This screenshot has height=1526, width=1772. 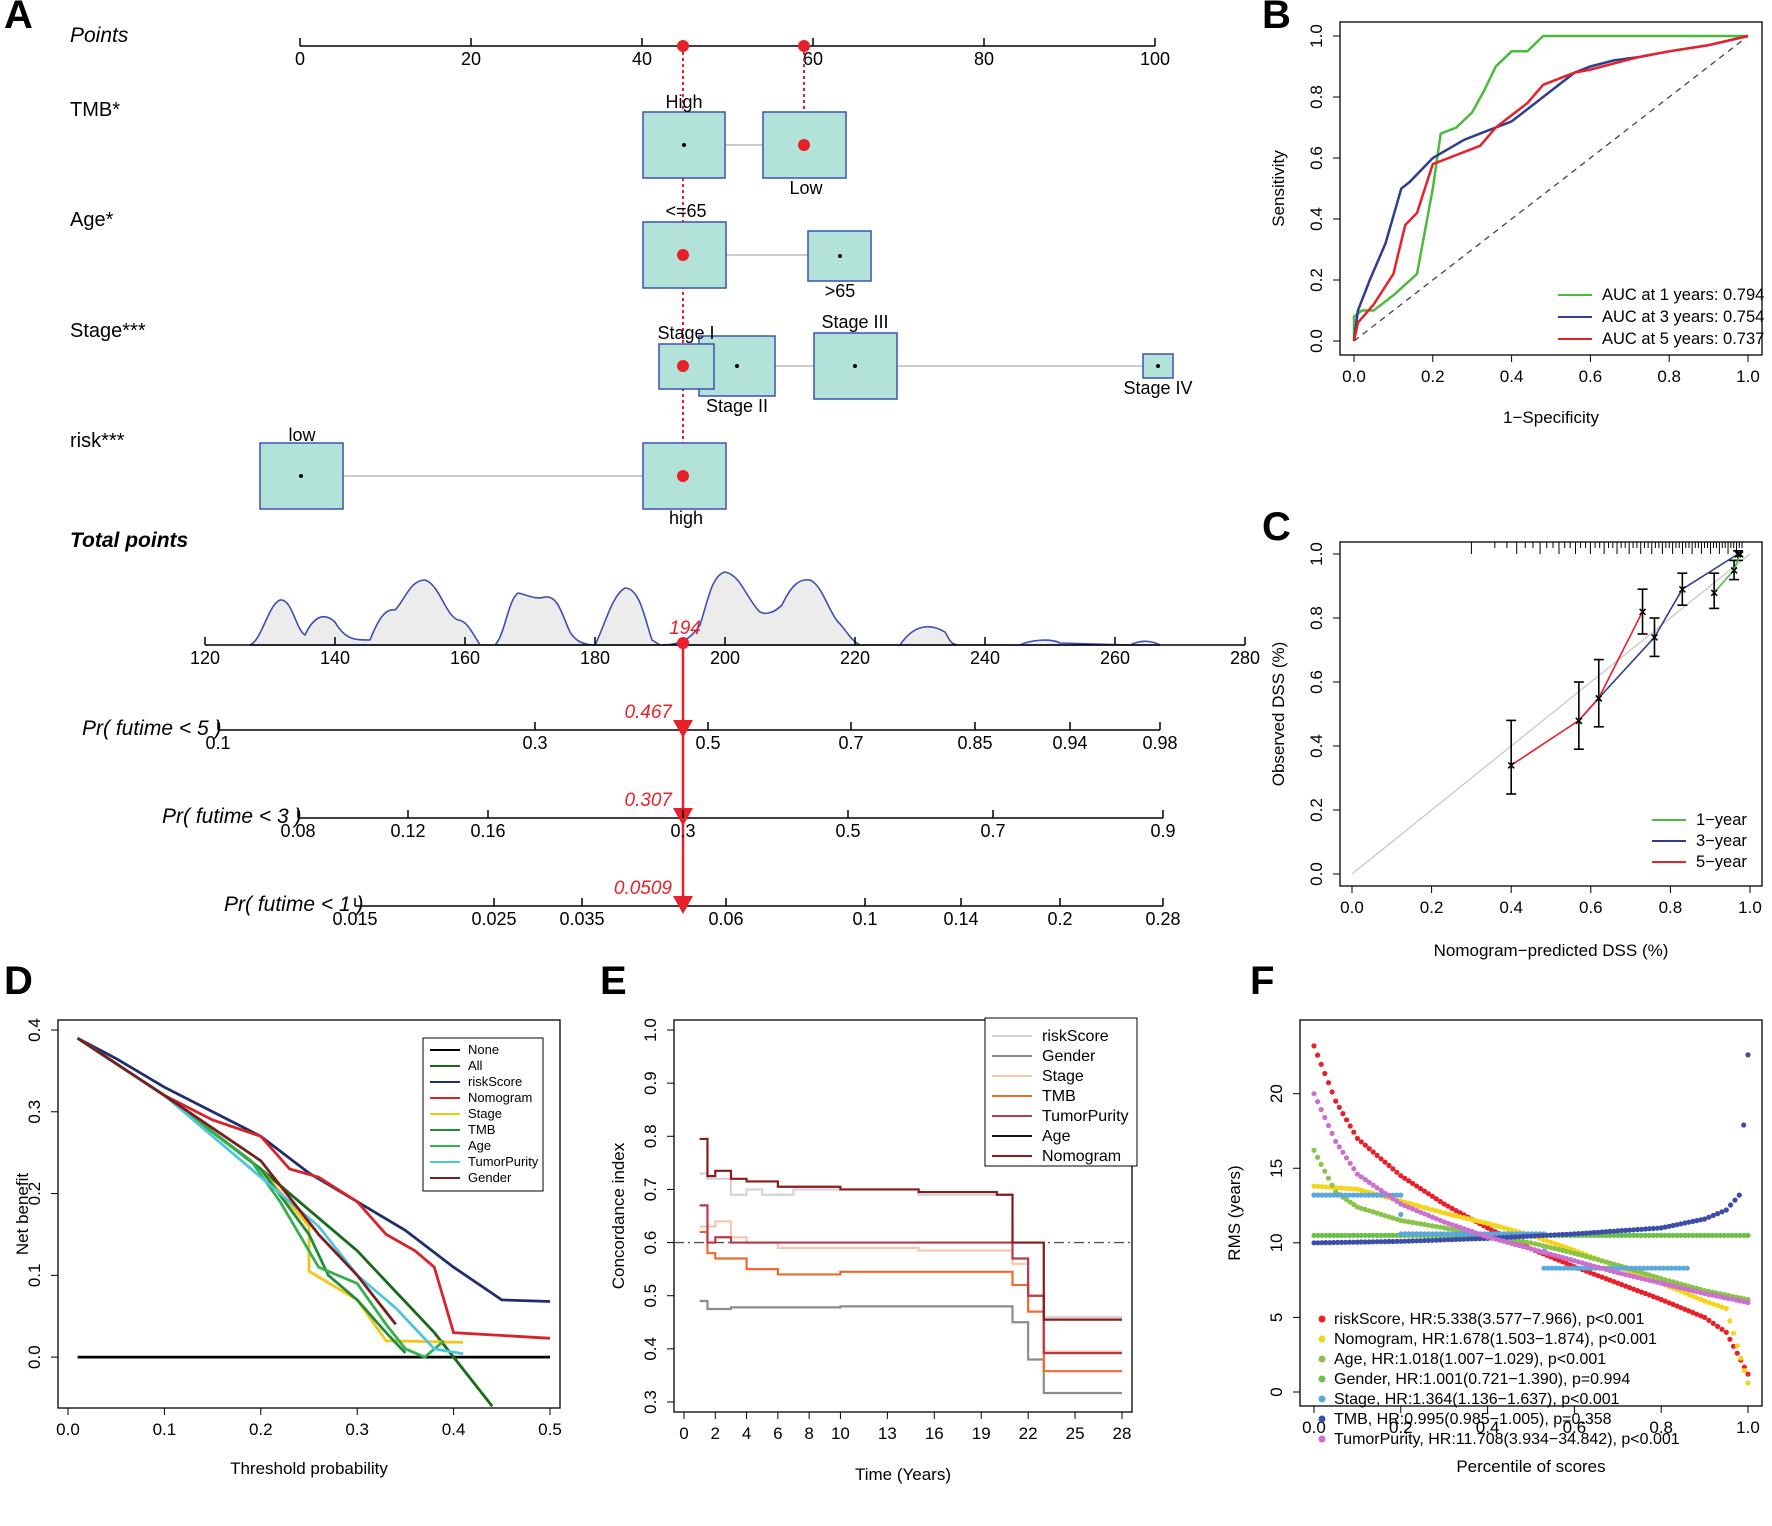 I want to click on legend-label: TumorPurity, so click(x=503, y=1161).